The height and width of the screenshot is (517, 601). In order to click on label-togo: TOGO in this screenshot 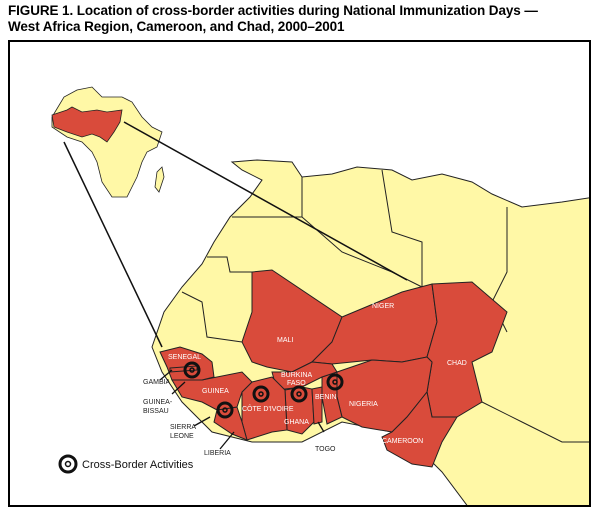, I will do `click(325, 449)`.